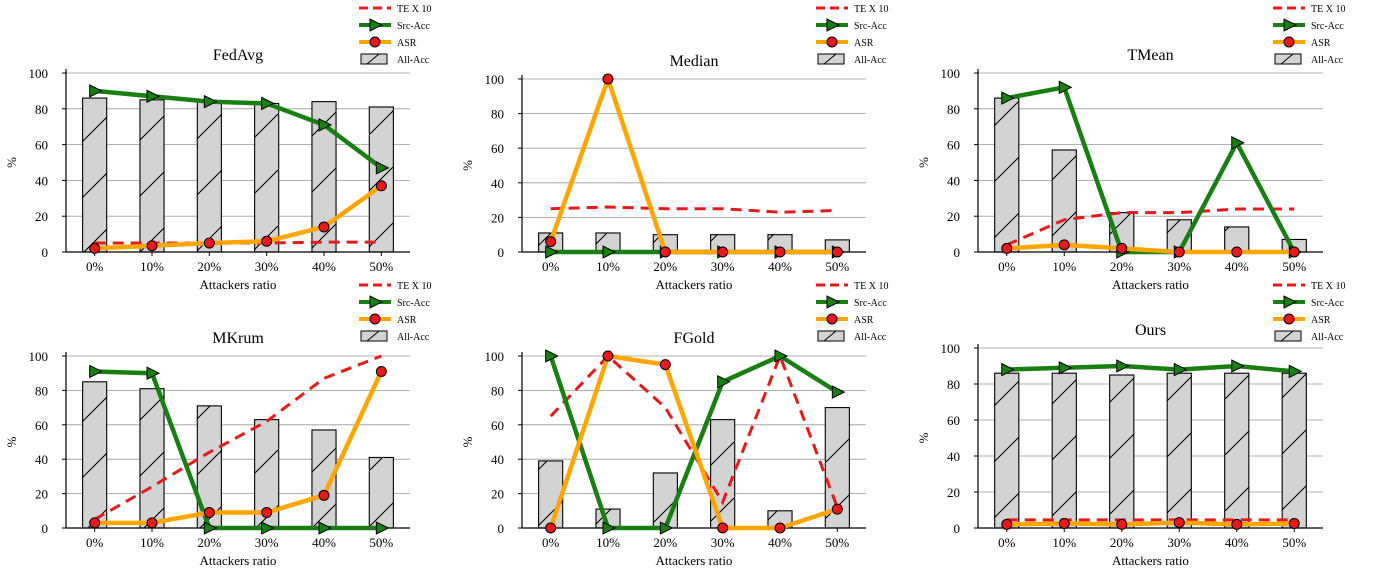 This screenshot has height=577, width=1374. I want to click on y-tick-label: 60, so click(953, 145).